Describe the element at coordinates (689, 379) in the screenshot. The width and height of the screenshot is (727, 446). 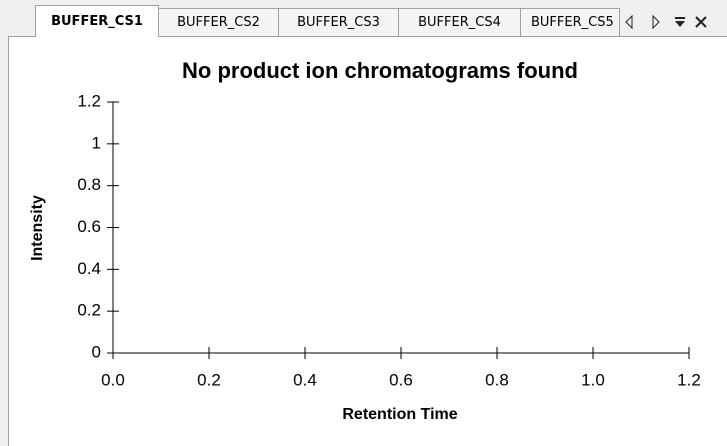
I see `x-tick-label: 1.2` at that location.